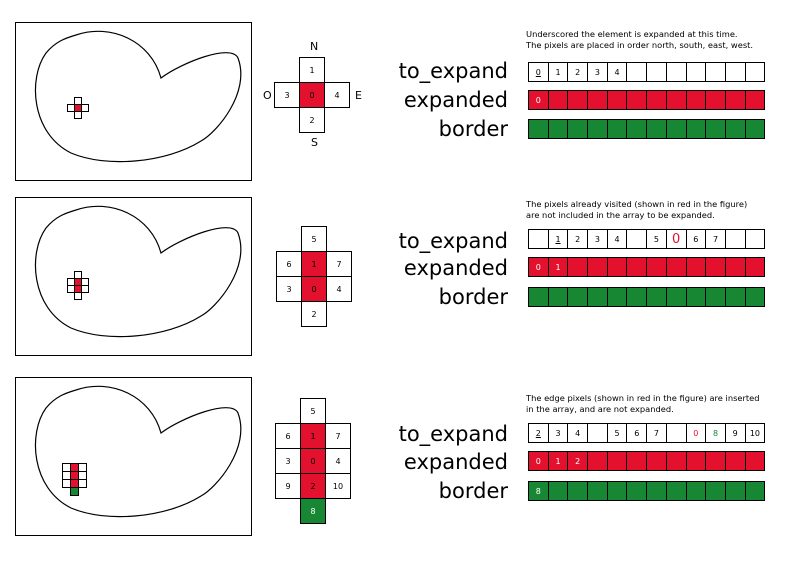 This screenshot has height=565, width=800. Describe the element at coordinates (313, 511) in the screenshot. I see `cross-cell: 8` at that location.